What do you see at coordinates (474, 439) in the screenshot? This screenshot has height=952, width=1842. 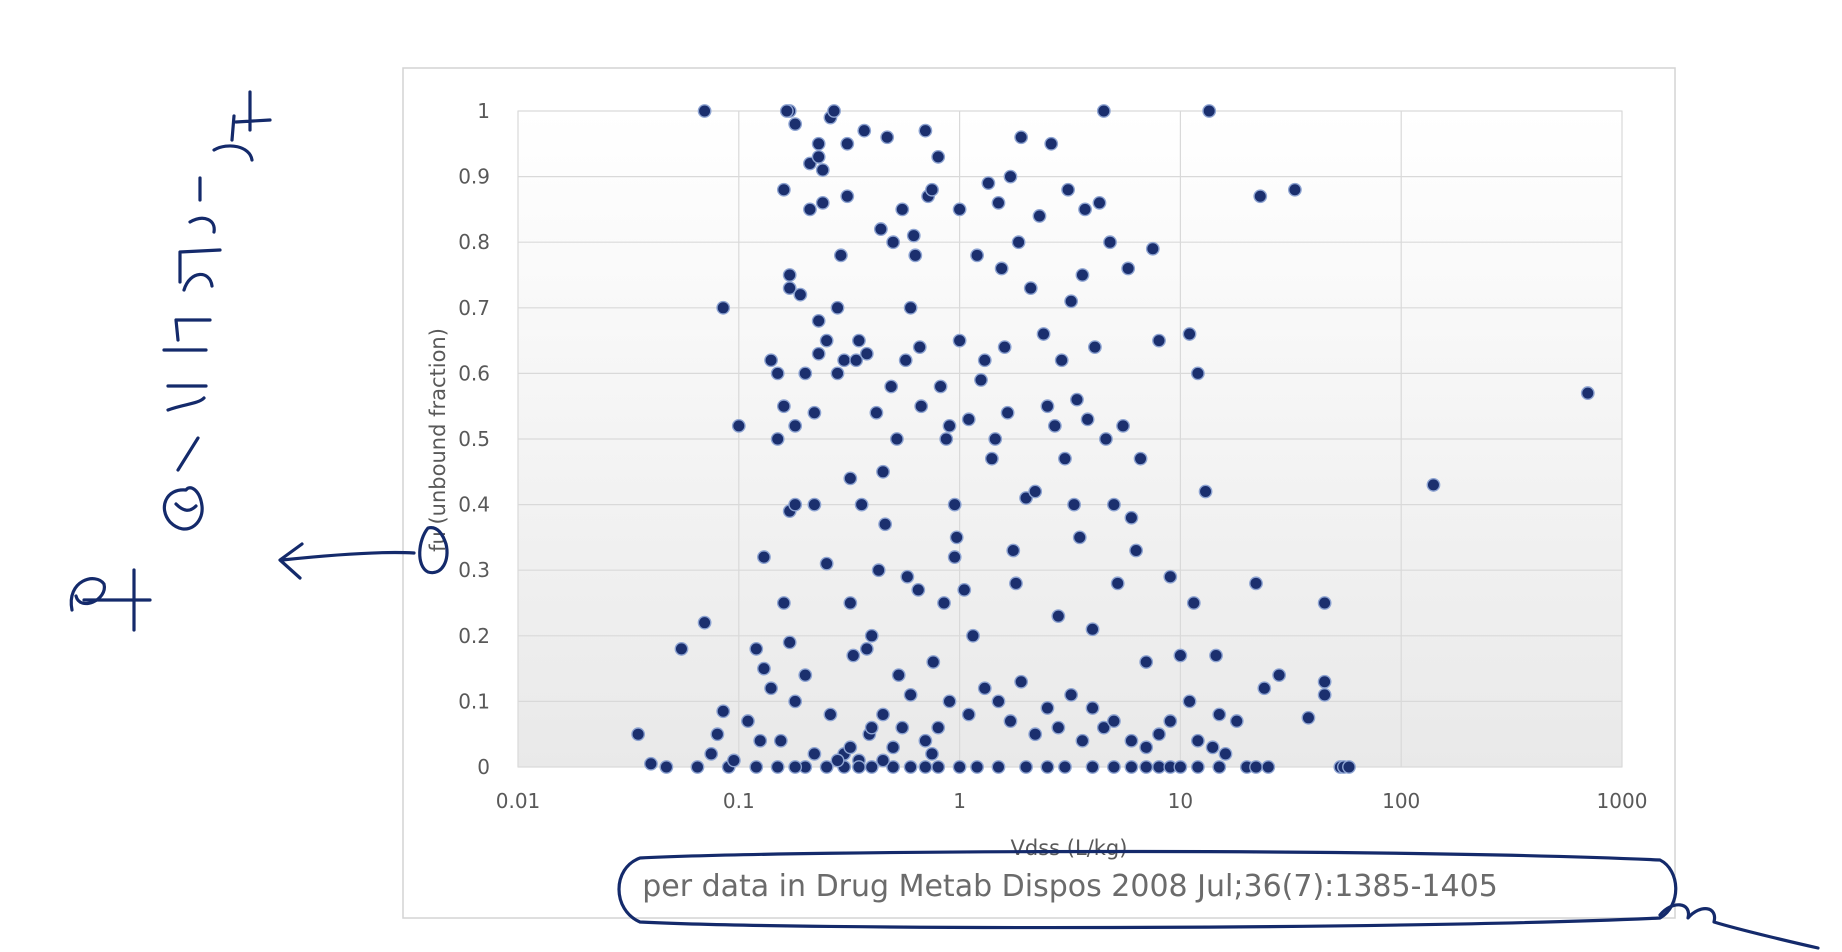 I see `y-tick-label: 0.5` at bounding box center [474, 439].